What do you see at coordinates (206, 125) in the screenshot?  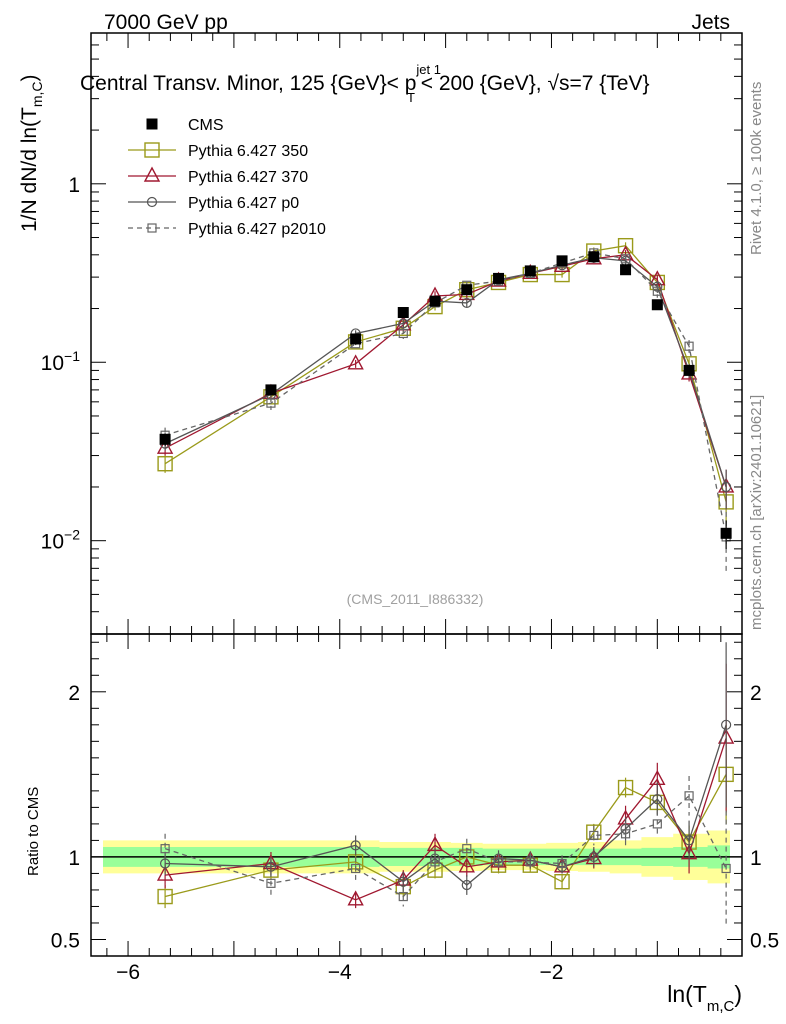 I see `legend-label-cms: CMS` at bounding box center [206, 125].